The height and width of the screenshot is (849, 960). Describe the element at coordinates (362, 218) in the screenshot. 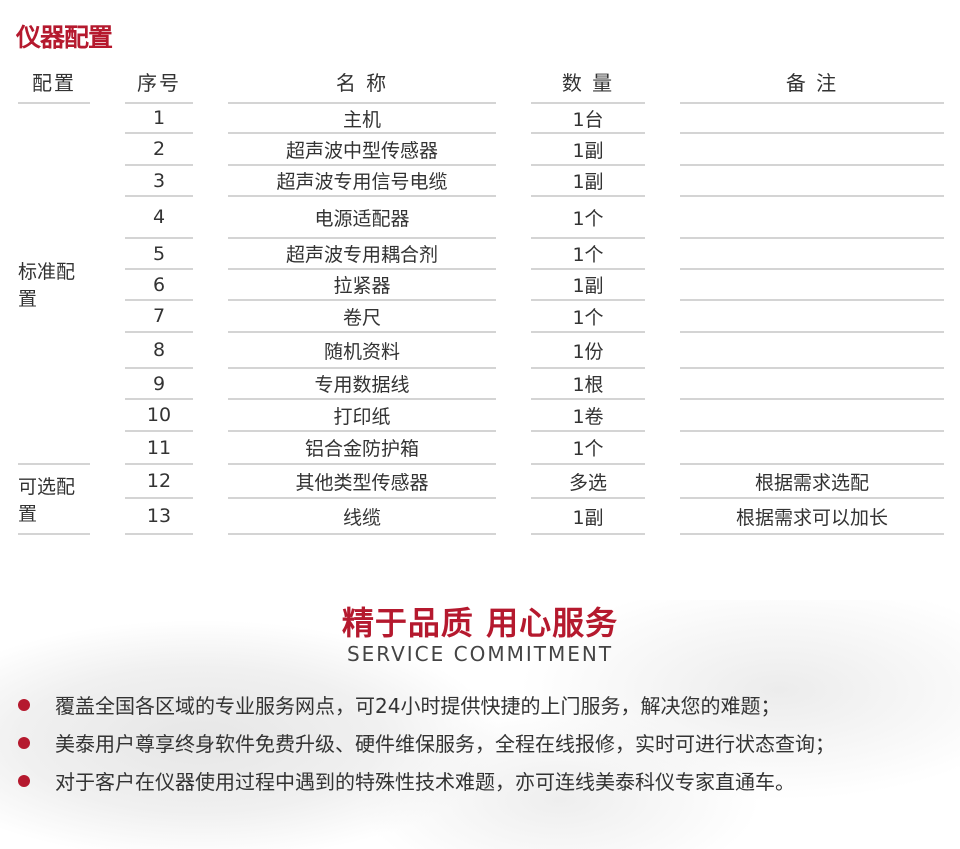

I see `row-name: 电源适配器` at that location.